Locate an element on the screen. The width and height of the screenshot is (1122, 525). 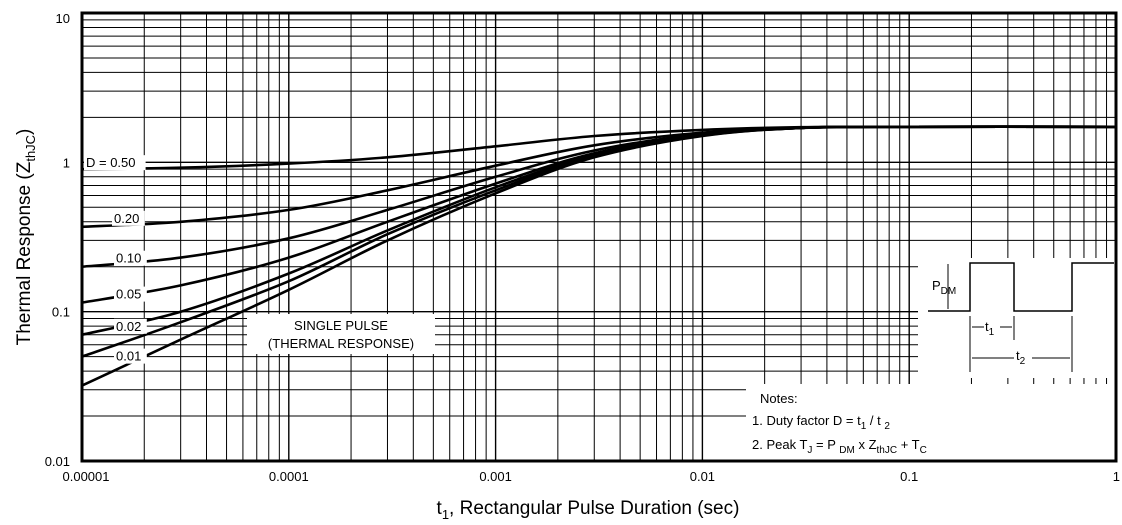
x-tick-label: 0.0001 is located at coordinates (289, 476).